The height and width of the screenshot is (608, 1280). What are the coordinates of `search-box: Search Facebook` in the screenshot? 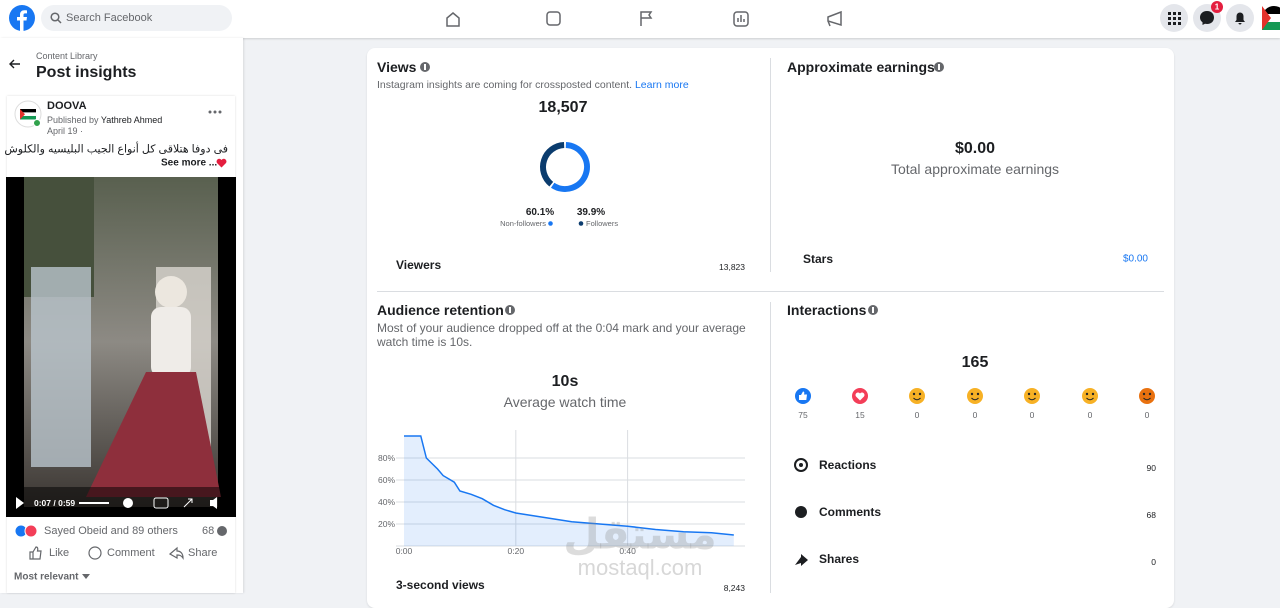 It's located at (136, 18).